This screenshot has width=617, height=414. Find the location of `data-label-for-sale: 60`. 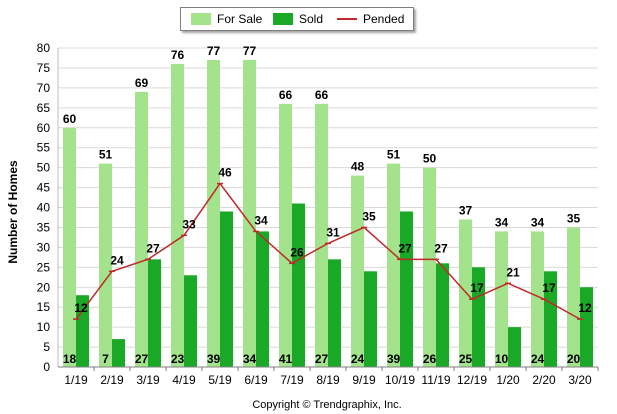

data-label-for-sale: 60 is located at coordinates (70, 119).